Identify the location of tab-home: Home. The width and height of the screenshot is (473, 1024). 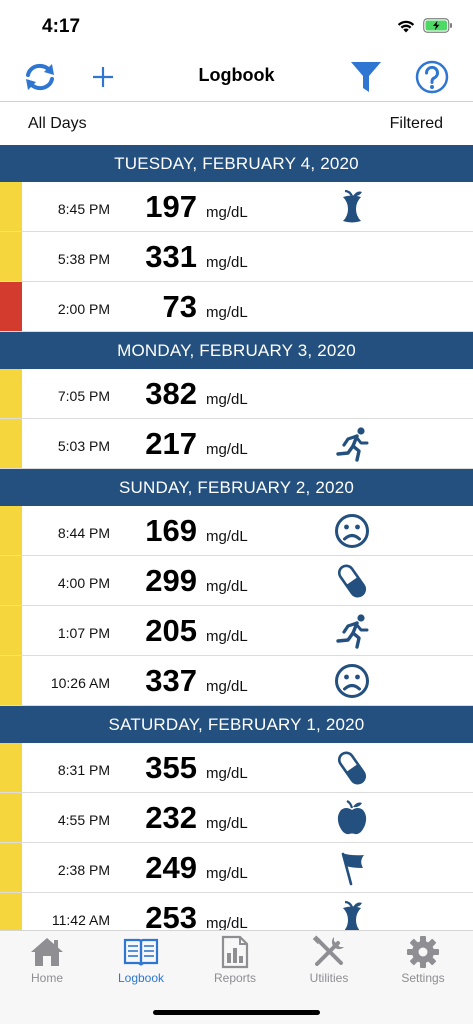
(47, 963).